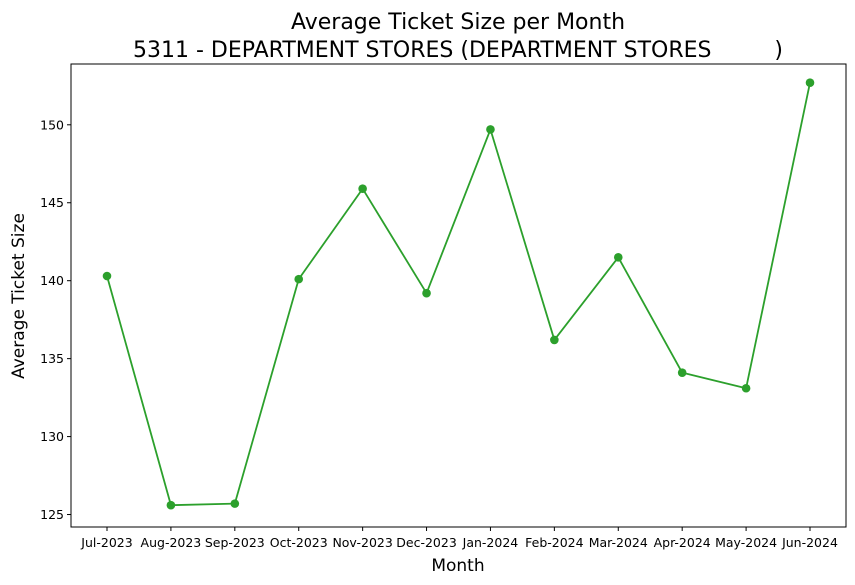 This screenshot has height=585, width=855. Describe the element at coordinates (682, 542) in the screenshot. I see `x-tick-label: Apr-2024` at that location.